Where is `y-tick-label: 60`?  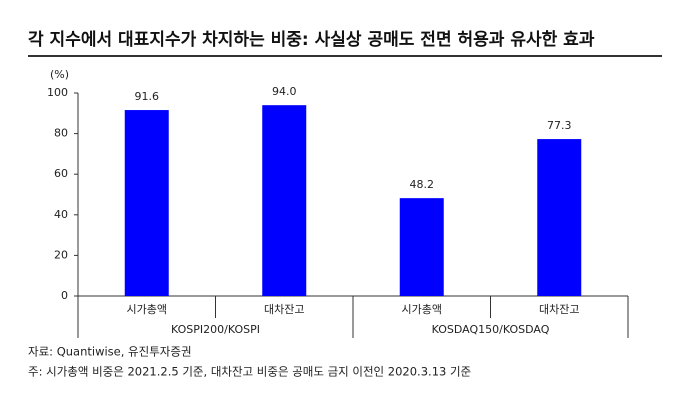 y-tick-label: 60 is located at coordinates (61, 173).